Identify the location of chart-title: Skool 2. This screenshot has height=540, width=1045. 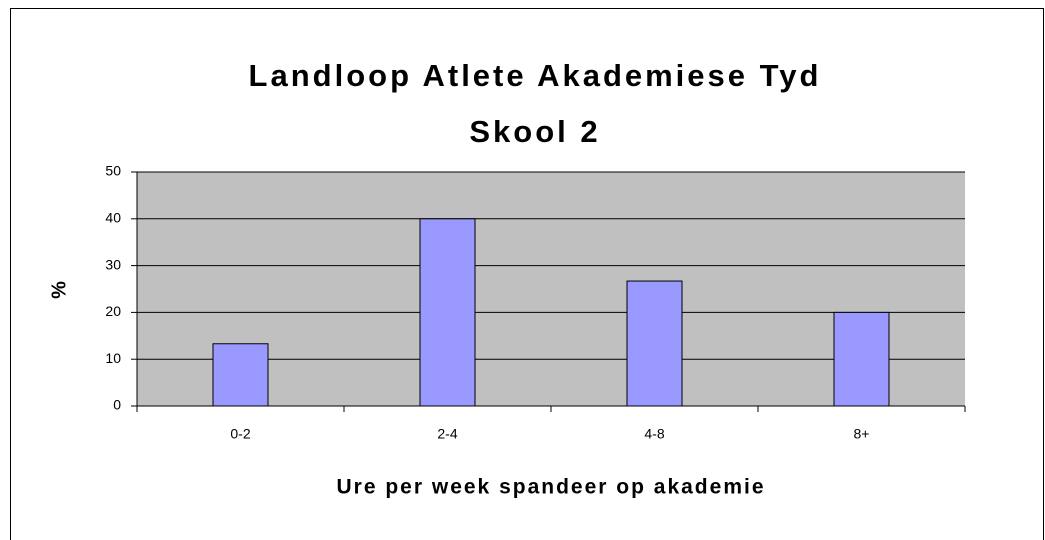
(534, 131).